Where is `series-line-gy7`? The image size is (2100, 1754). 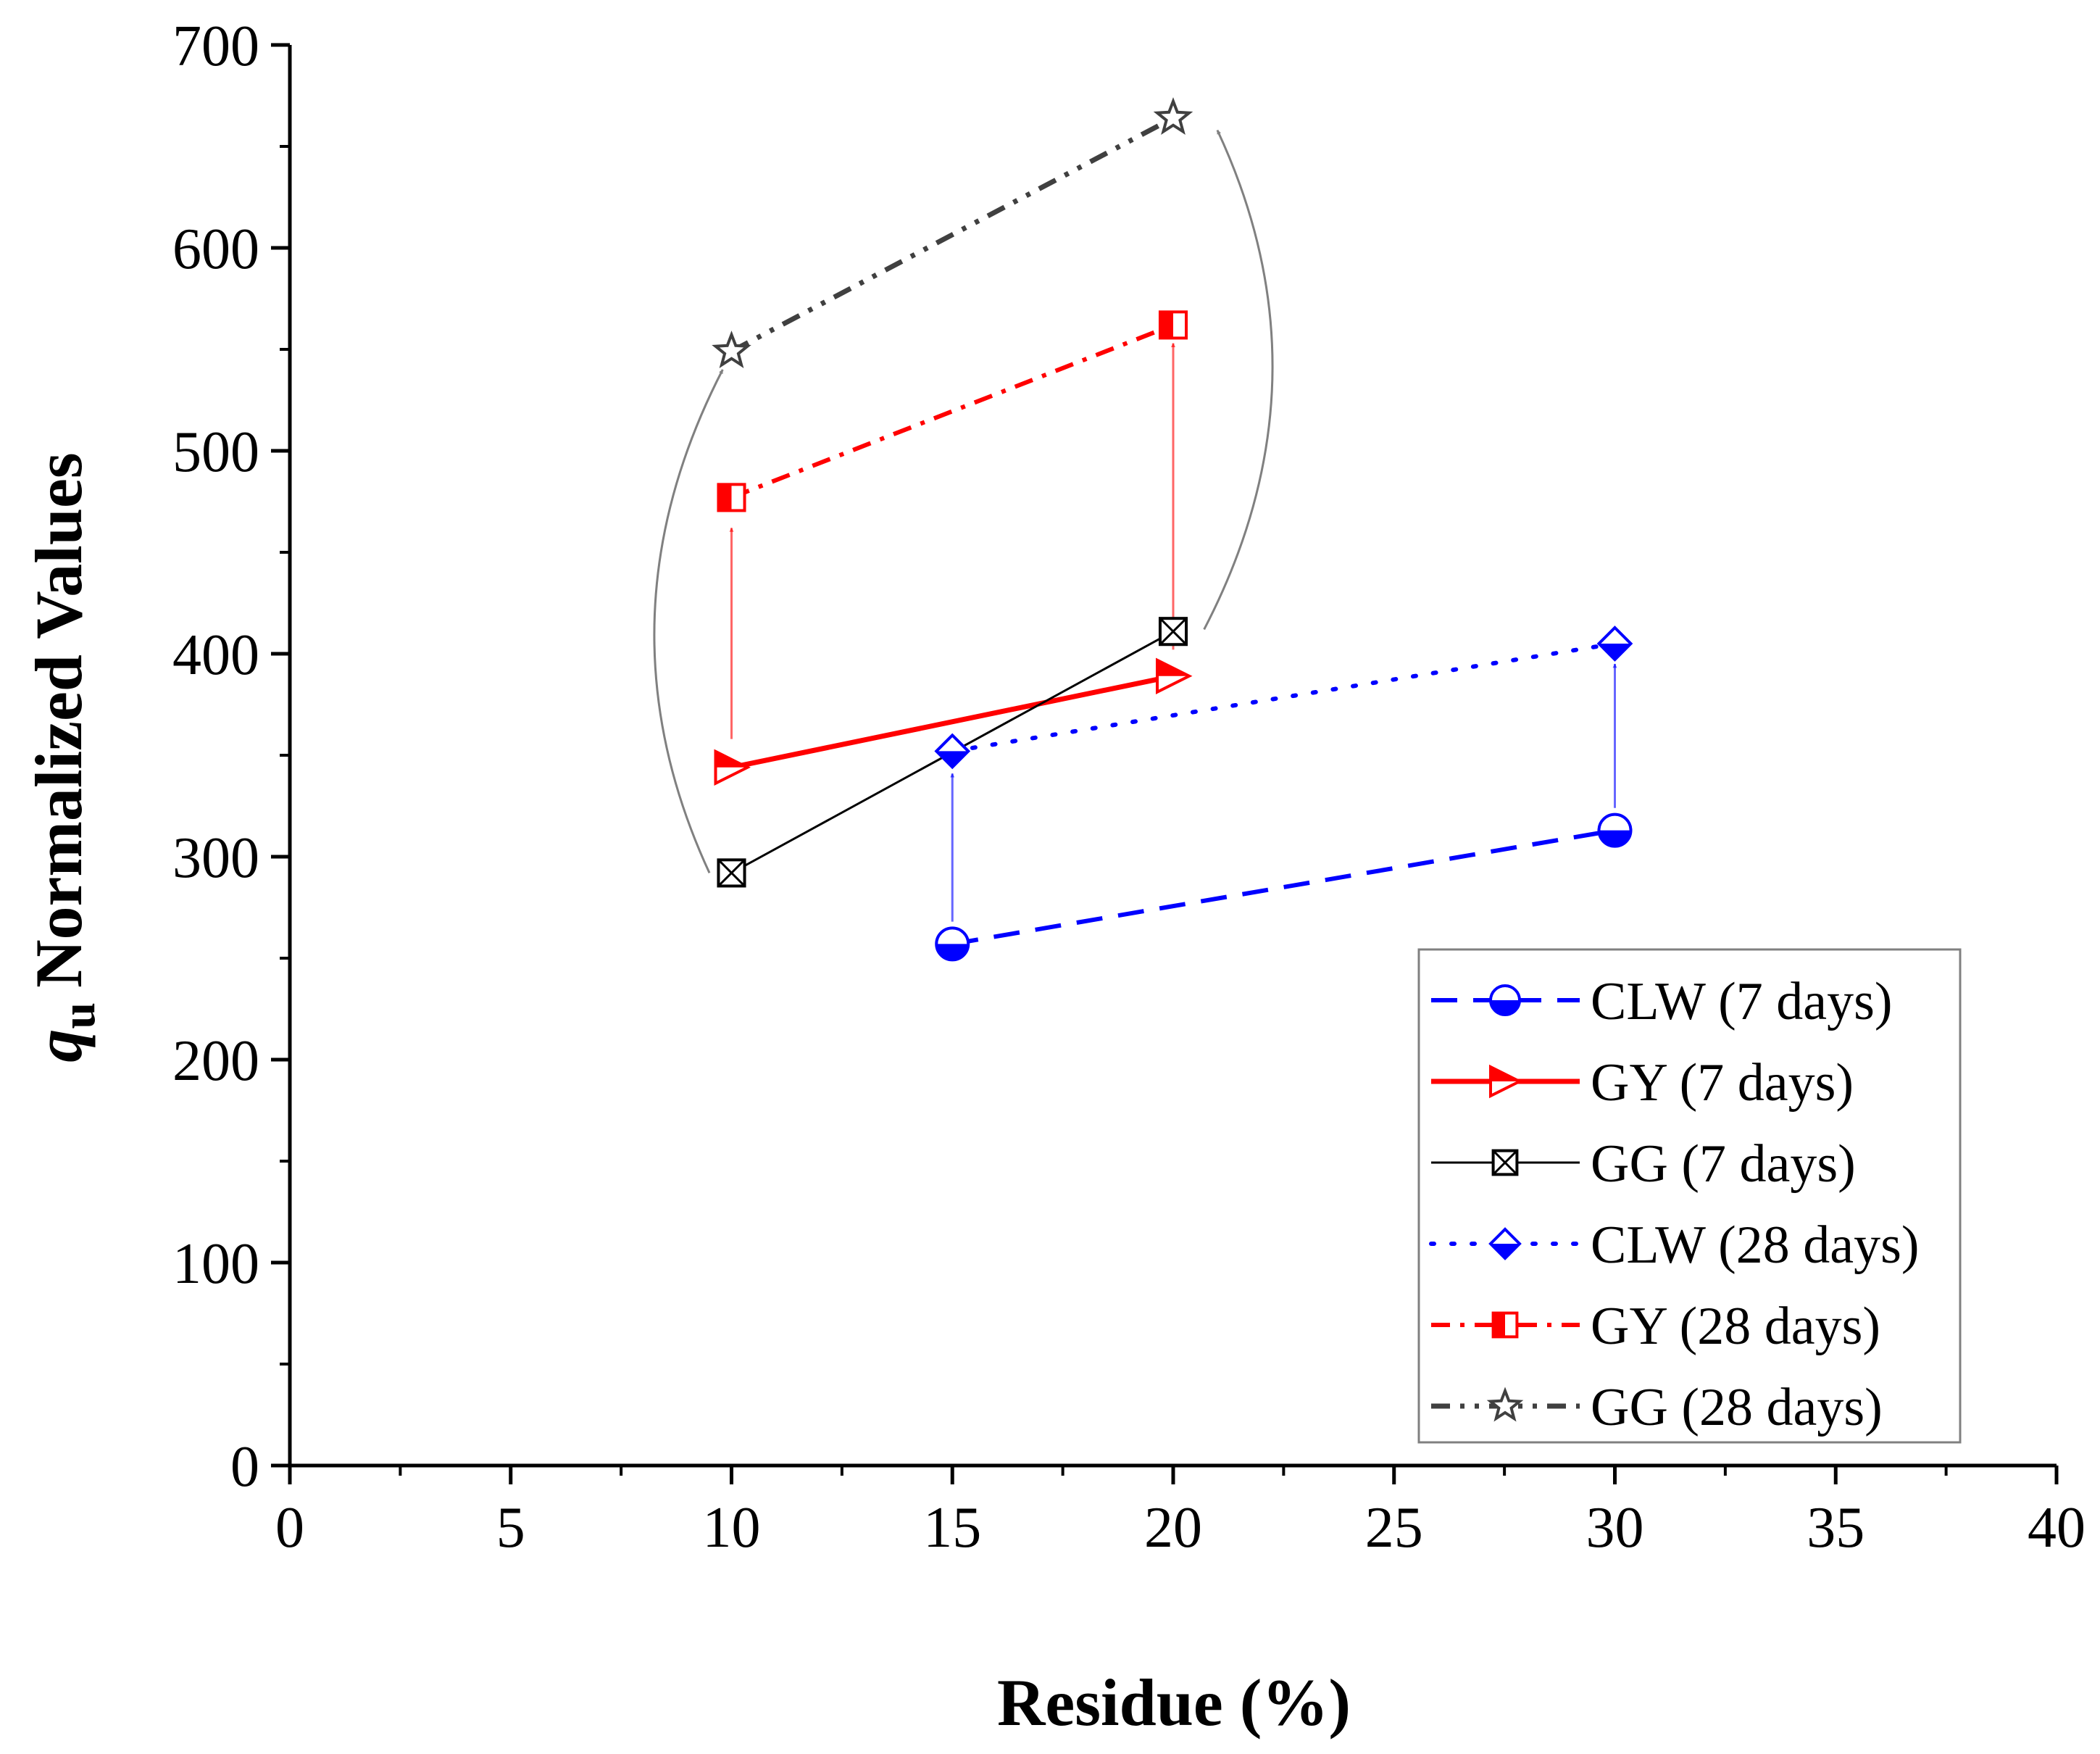 series-line-gy7 is located at coordinates (952, 721).